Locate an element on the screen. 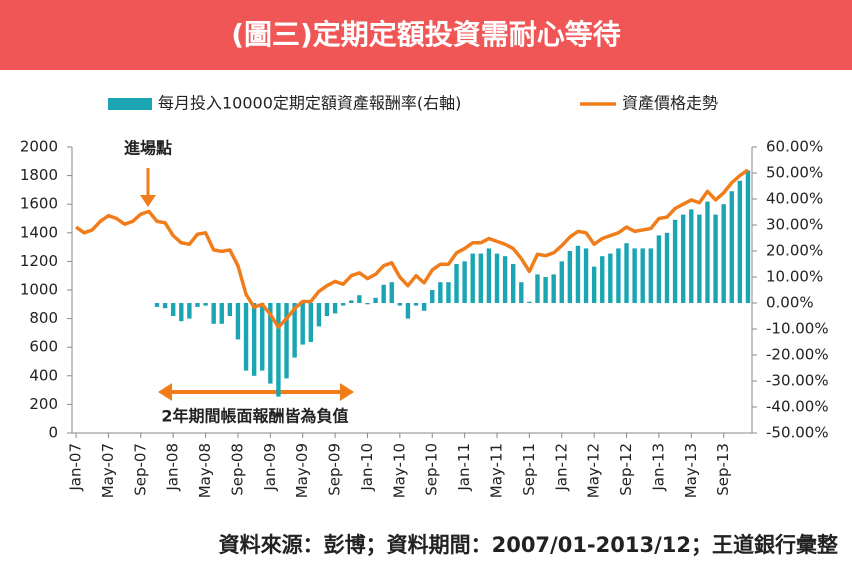 This screenshot has width=852, height=572. y2-tick-label: 30.00% is located at coordinates (794, 225).